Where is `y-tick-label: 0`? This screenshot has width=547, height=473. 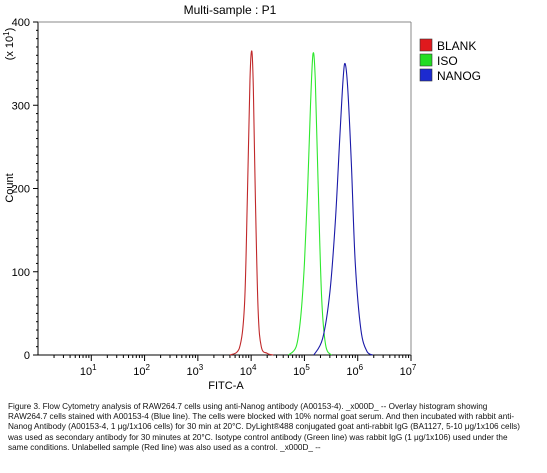
y-tick-label: 0 is located at coordinates (27, 356).